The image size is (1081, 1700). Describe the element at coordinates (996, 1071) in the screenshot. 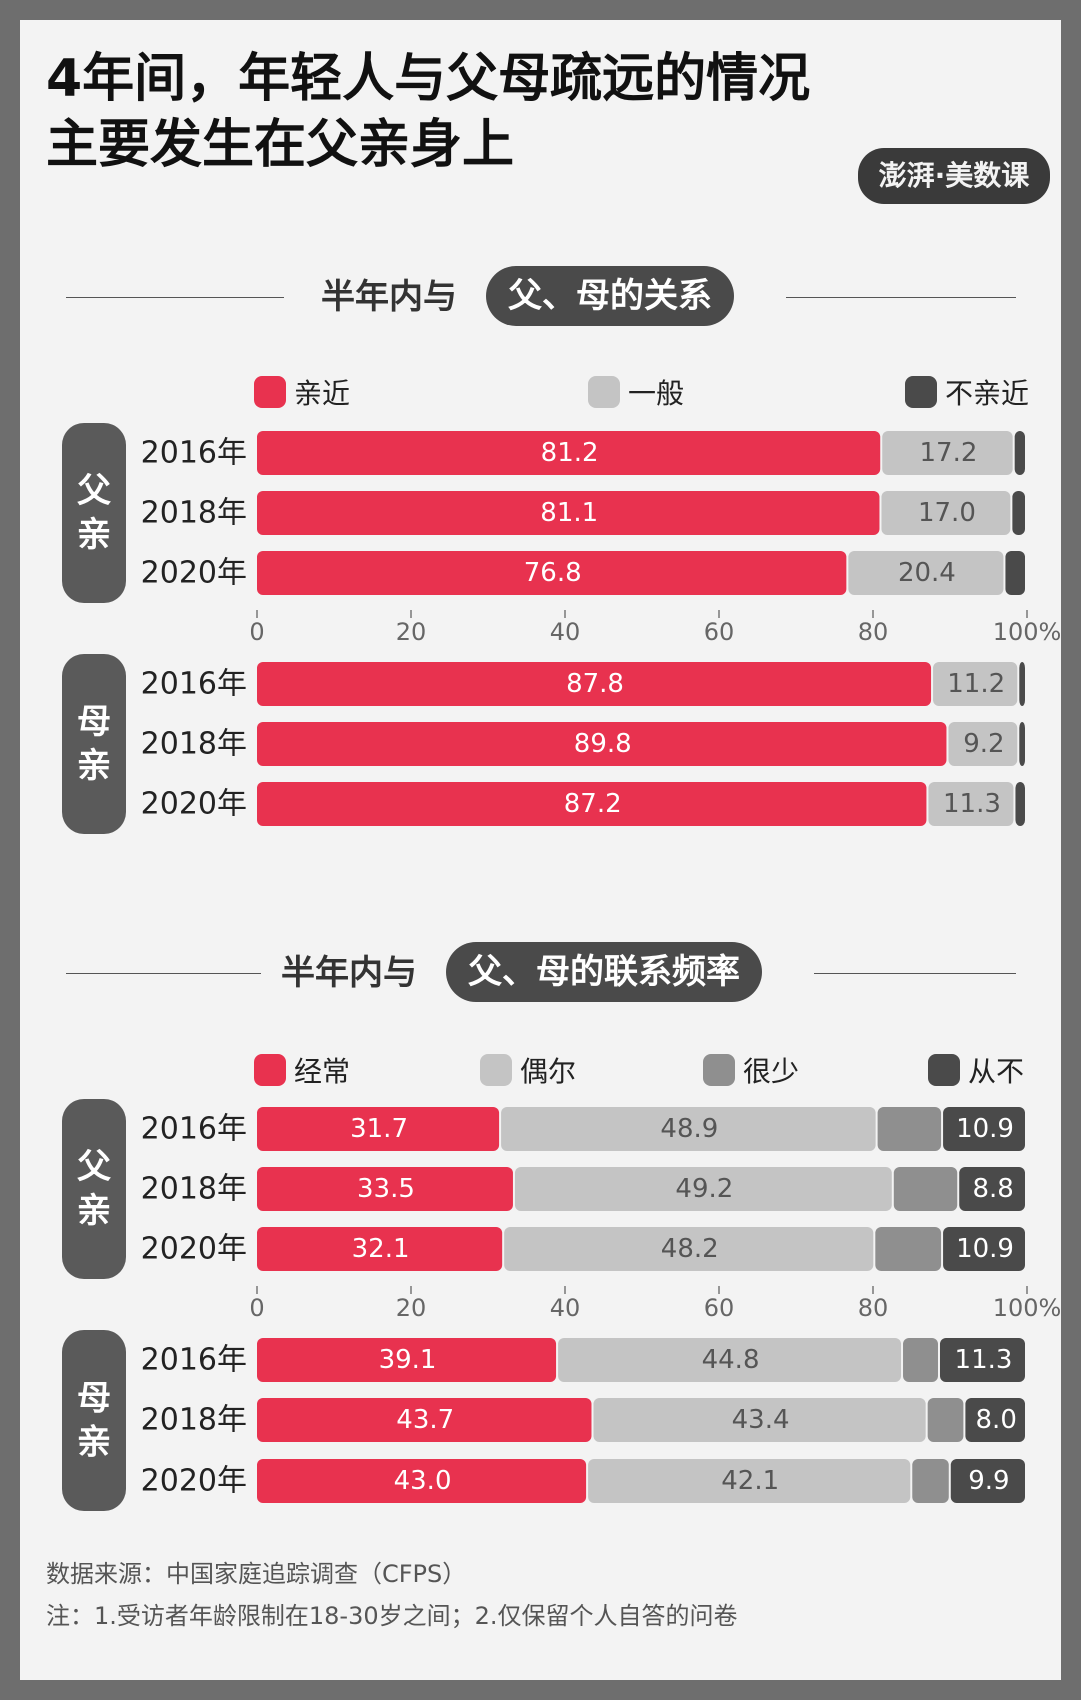

I see `legend-label: 从不` at that location.